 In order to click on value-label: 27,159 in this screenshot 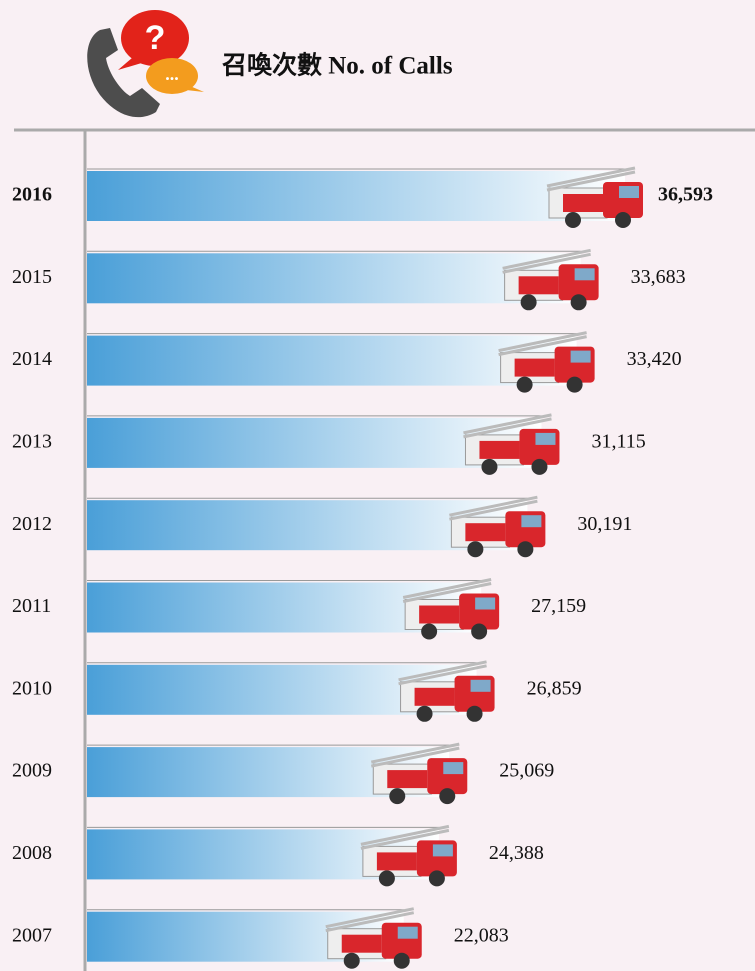, I will do `click(558, 606)`.